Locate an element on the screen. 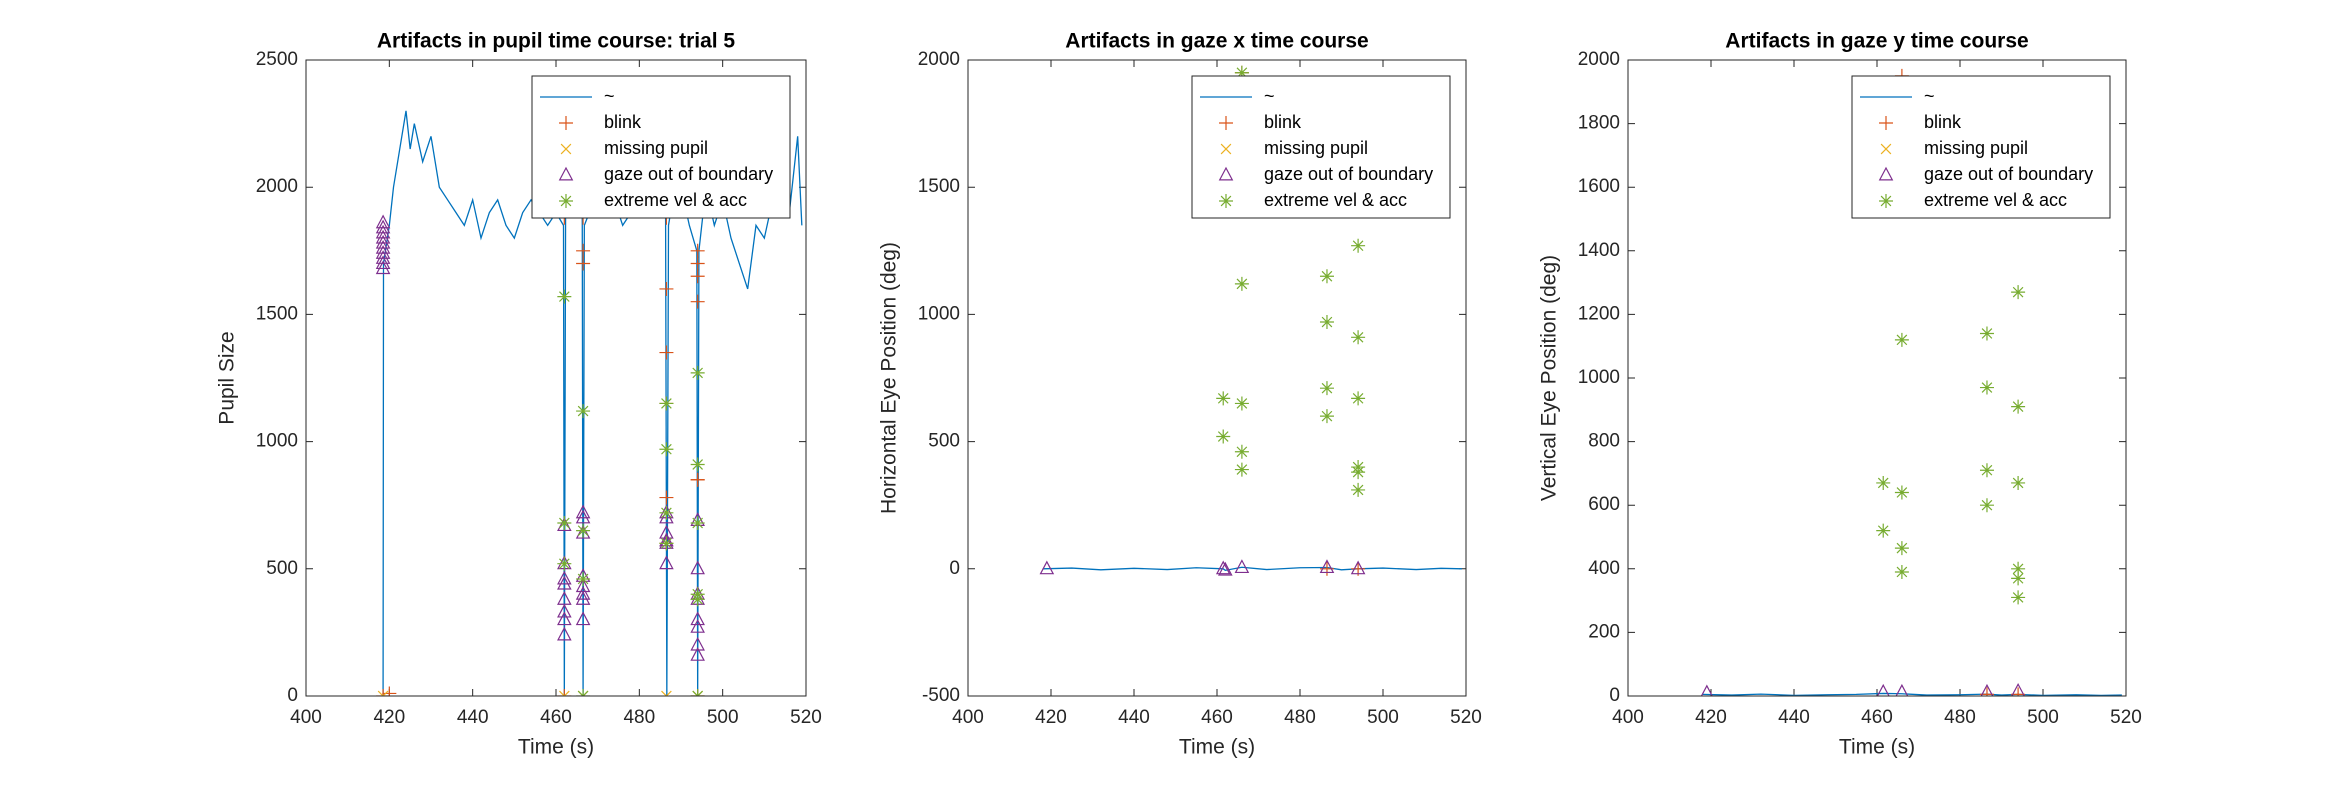 The height and width of the screenshot is (786, 2344). legend-box is located at coordinates (661, 147).